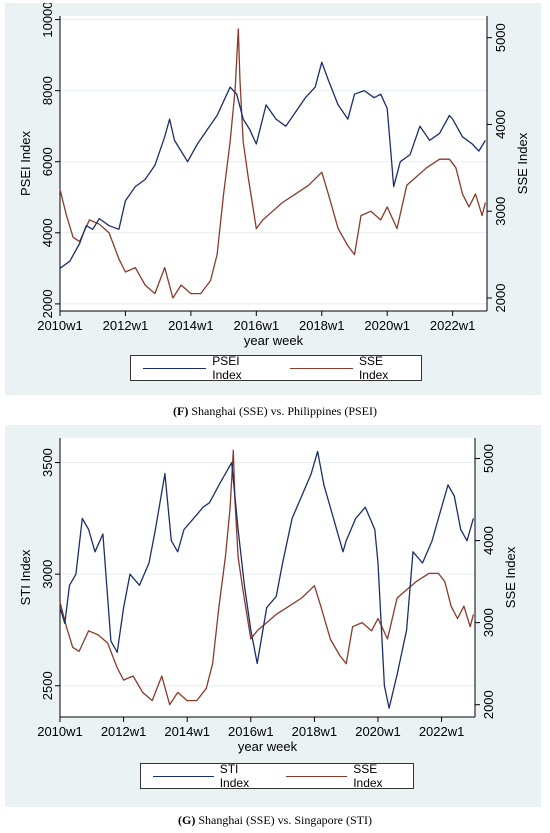 The image size is (550, 833). What do you see at coordinates (510, 577) in the screenshot?
I see `y-axis-title-right-g: SSE Index` at bounding box center [510, 577].